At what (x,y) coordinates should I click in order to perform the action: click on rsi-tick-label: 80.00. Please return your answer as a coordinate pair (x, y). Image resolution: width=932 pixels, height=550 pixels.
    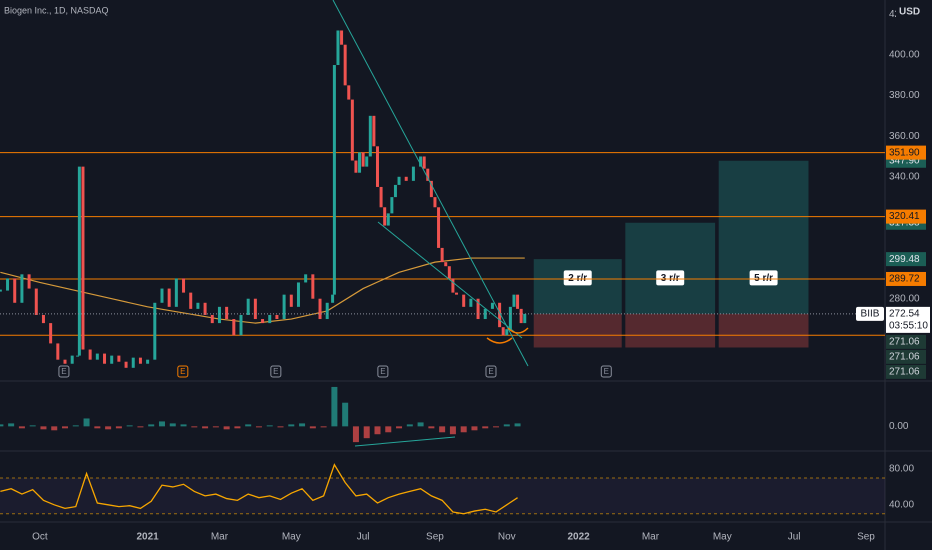
    Looking at the image, I should click on (901, 469).